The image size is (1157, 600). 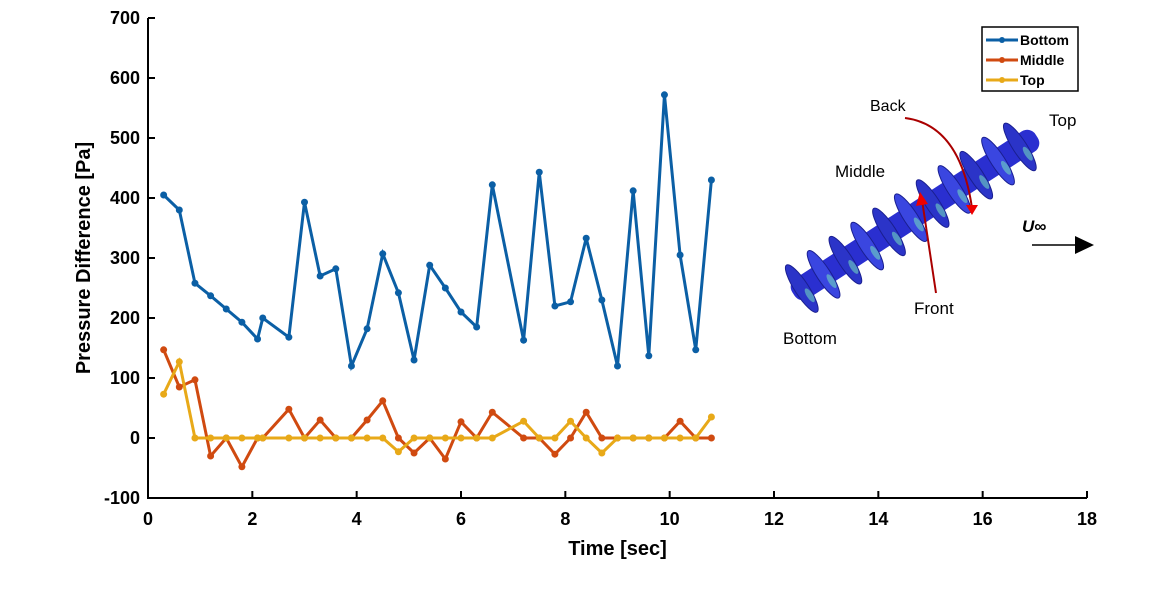 I want to click on y-tick-label: 0, so click(x=135, y=438).